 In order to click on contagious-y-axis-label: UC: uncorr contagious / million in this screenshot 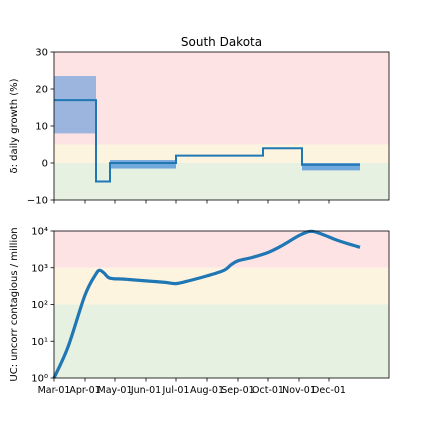, I will do `click(14, 304)`.